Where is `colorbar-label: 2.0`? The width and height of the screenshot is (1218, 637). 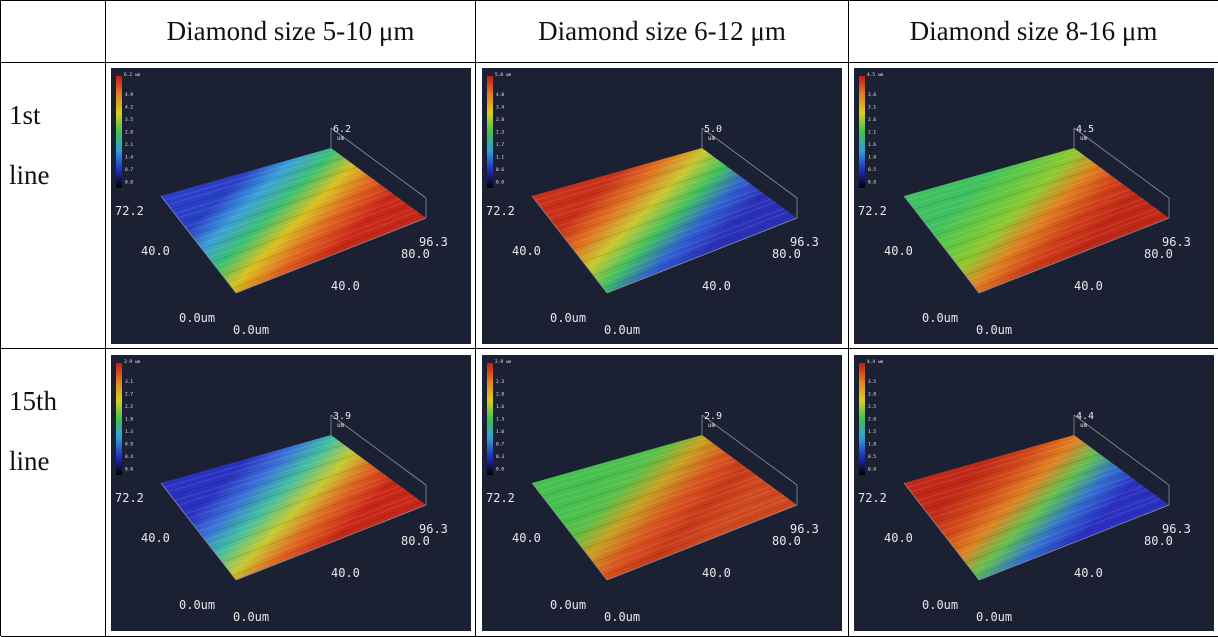 colorbar-label: 2.0 is located at coordinates (500, 394).